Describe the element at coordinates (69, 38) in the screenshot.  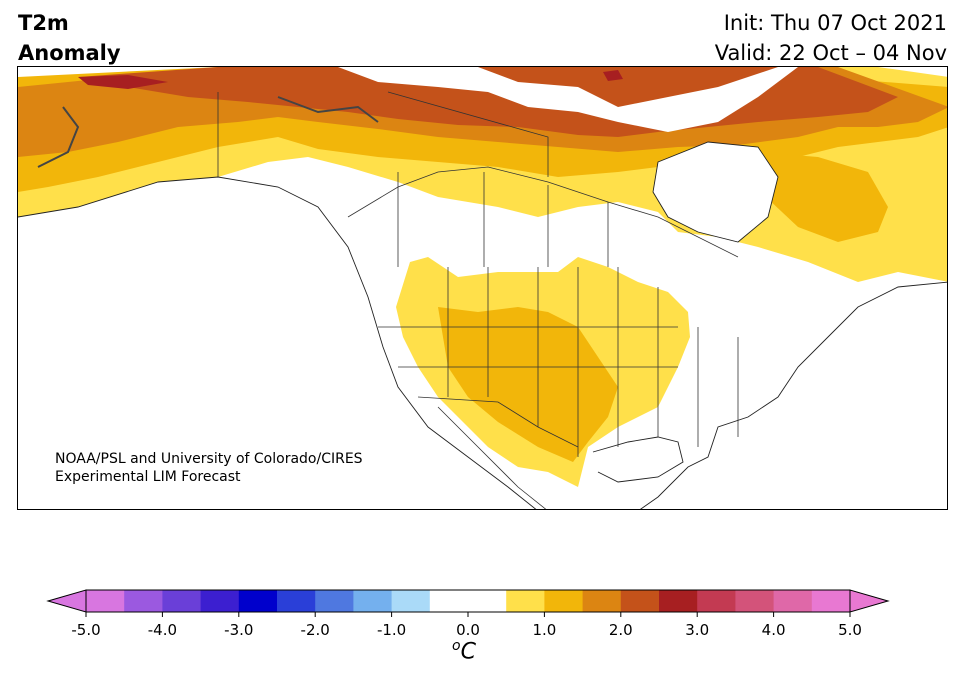
I see `map-title: T2m Anomaly` at that location.